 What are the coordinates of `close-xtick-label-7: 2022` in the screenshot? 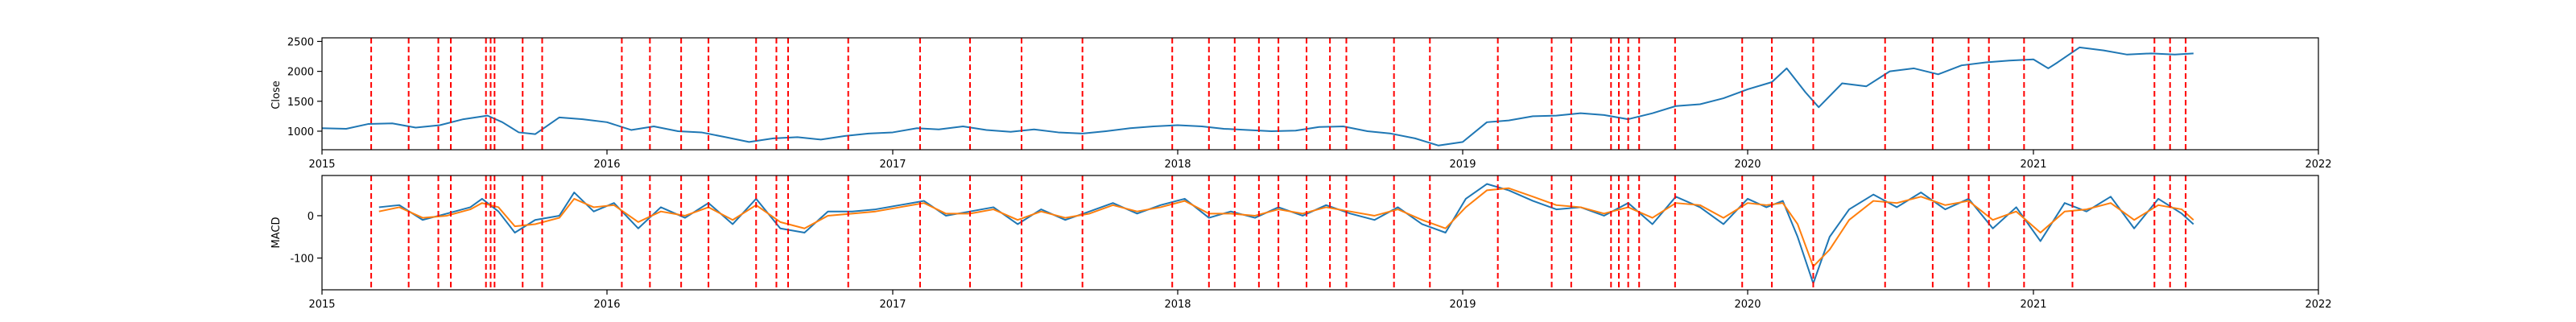 It's located at (2318, 165).